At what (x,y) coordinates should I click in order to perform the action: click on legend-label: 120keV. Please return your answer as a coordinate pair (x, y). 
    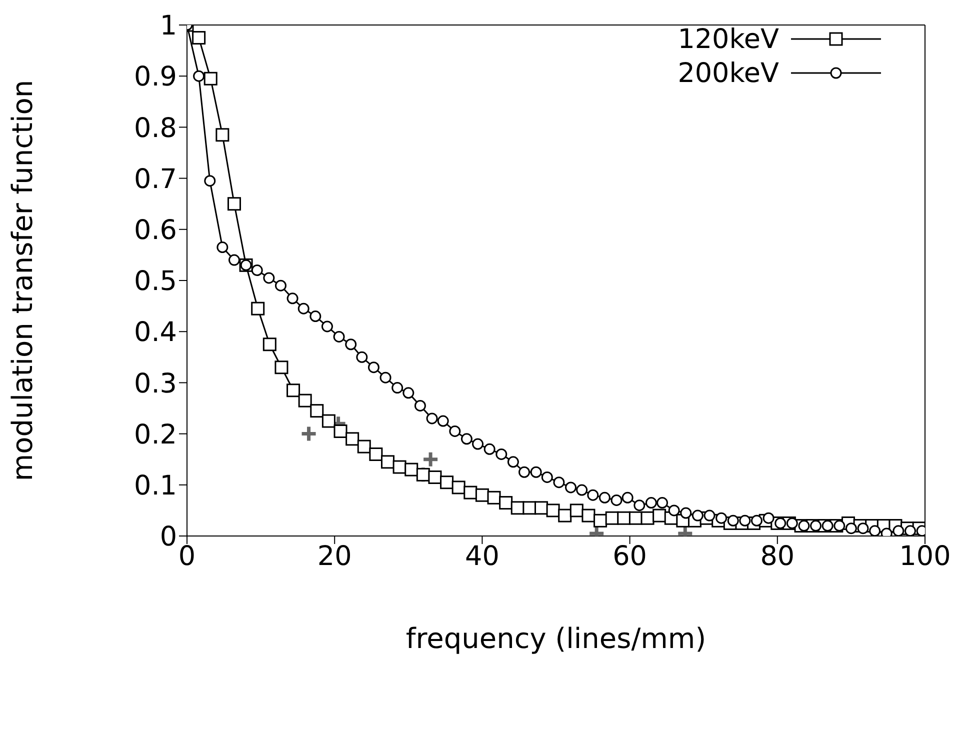
    Looking at the image, I should click on (728, 39).